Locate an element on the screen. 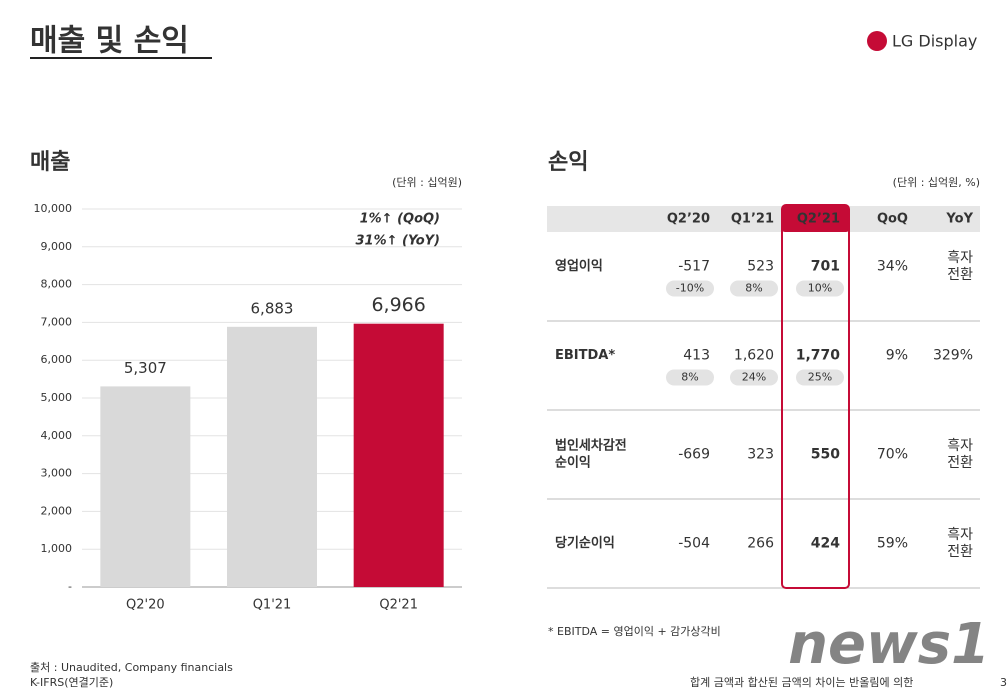 This screenshot has height=696, width=1007. cell: 413 is located at coordinates (696, 356).